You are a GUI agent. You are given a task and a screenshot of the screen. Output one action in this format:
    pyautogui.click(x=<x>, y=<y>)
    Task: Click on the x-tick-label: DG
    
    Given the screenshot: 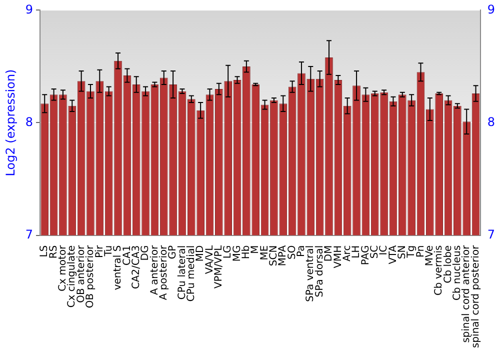 What is the action you would take?
    pyautogui.click(x=146, y=253)
    